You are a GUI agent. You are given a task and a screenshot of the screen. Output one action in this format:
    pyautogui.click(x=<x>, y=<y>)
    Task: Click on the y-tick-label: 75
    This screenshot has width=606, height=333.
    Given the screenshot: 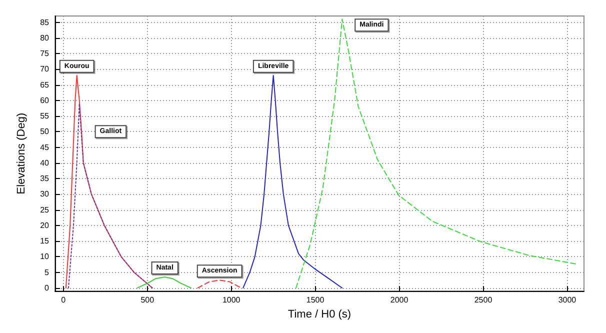 What is the action you would take?
    pyautogui.click(x=45, y=53)
    